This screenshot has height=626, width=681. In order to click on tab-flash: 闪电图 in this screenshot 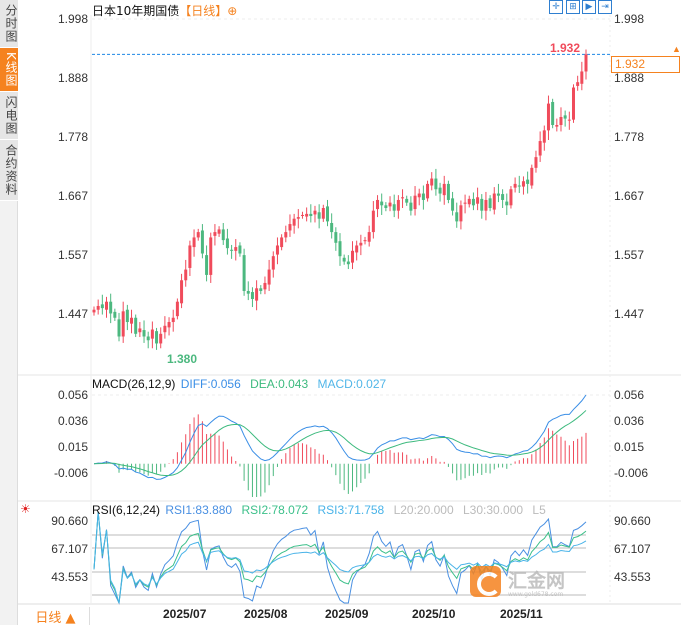, I will do `click(9, 115)`.